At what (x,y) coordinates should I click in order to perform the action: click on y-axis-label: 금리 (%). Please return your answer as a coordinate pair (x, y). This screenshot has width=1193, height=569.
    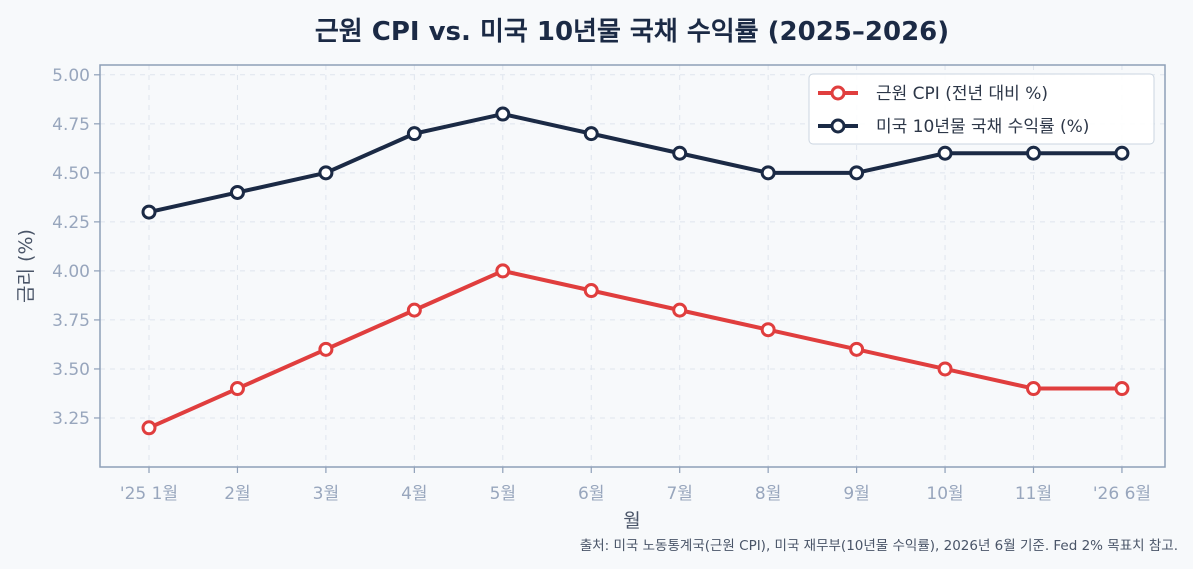
    Looking at the image, I should click on (26, 266).